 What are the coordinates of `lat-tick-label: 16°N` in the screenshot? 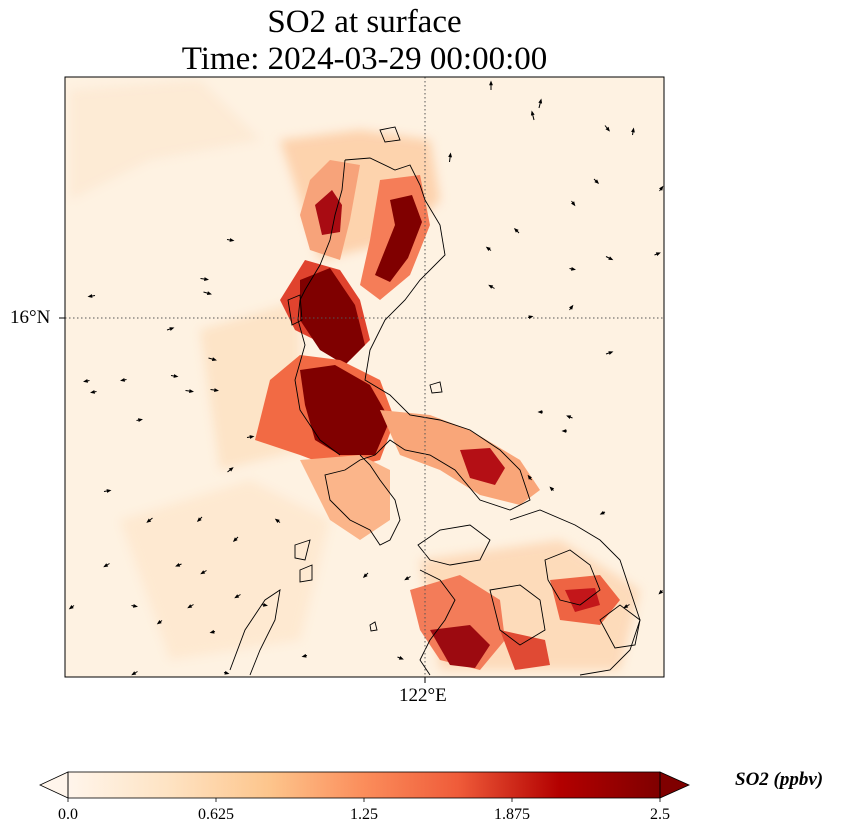 It's located at (30, 317).